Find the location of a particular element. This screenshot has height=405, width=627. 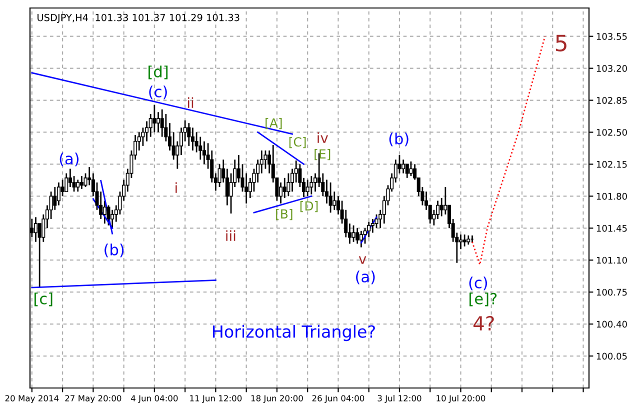

y-tick-label: 102.15 is located at coordinates (611, 164).